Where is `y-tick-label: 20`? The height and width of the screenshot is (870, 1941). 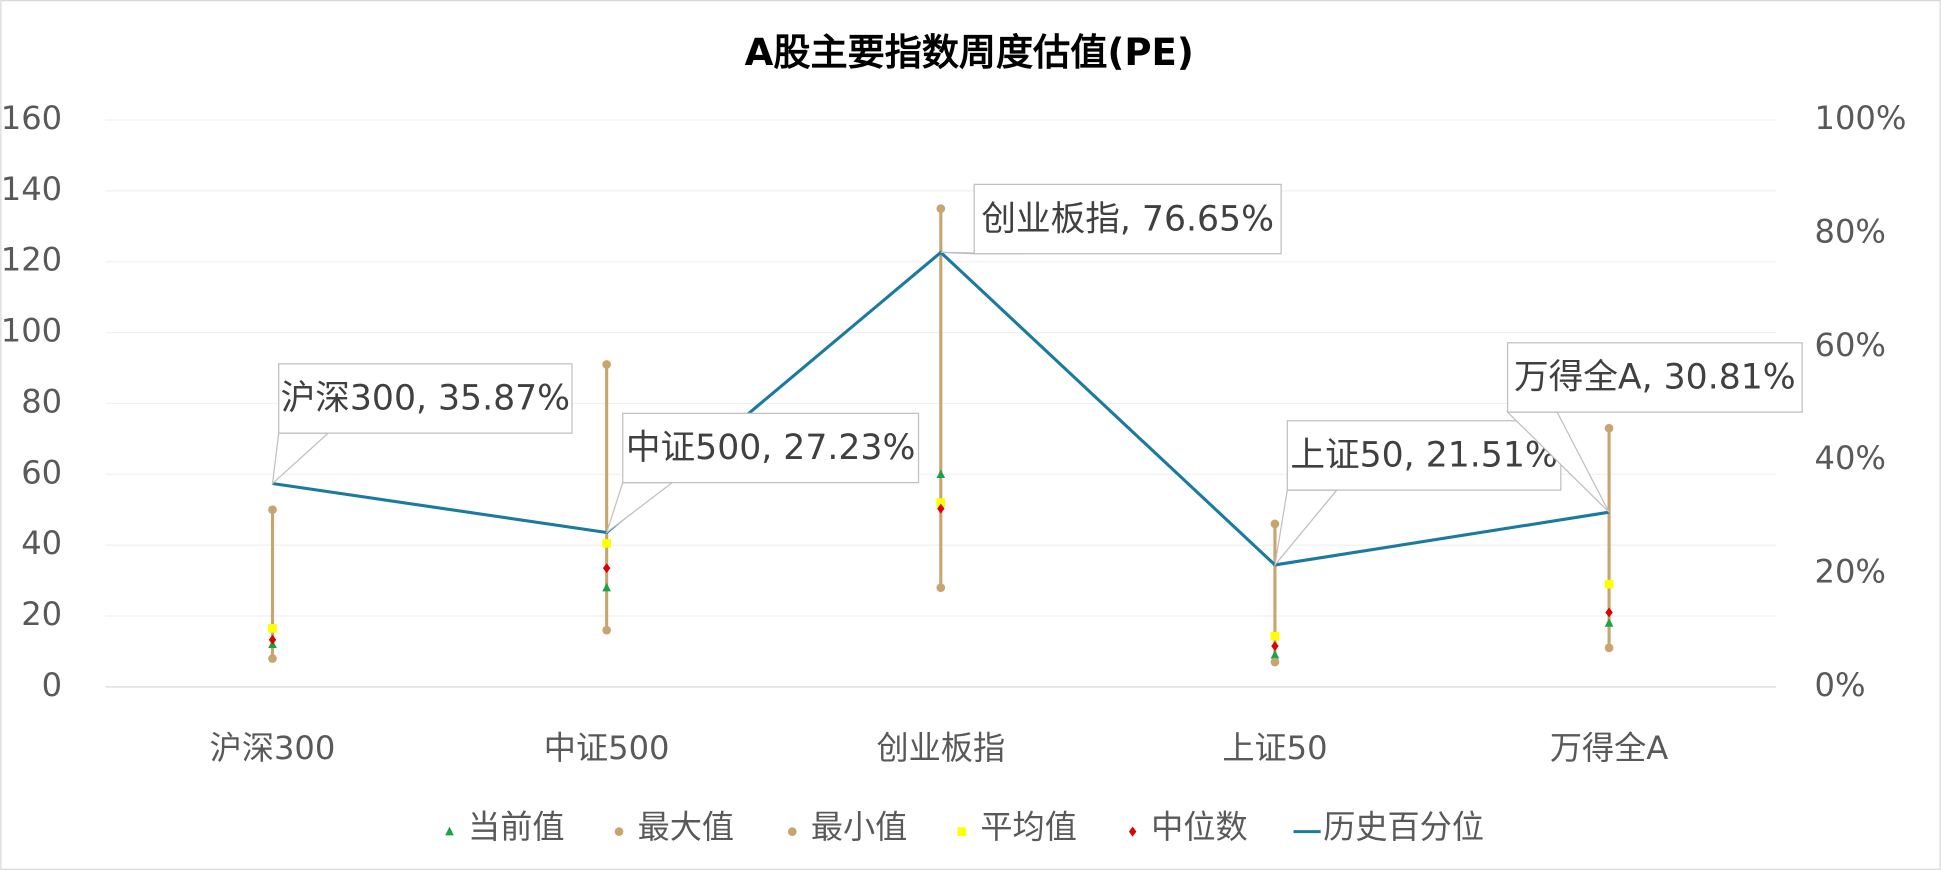 y-tick-label: 20 is located at coordinates (41, 614).